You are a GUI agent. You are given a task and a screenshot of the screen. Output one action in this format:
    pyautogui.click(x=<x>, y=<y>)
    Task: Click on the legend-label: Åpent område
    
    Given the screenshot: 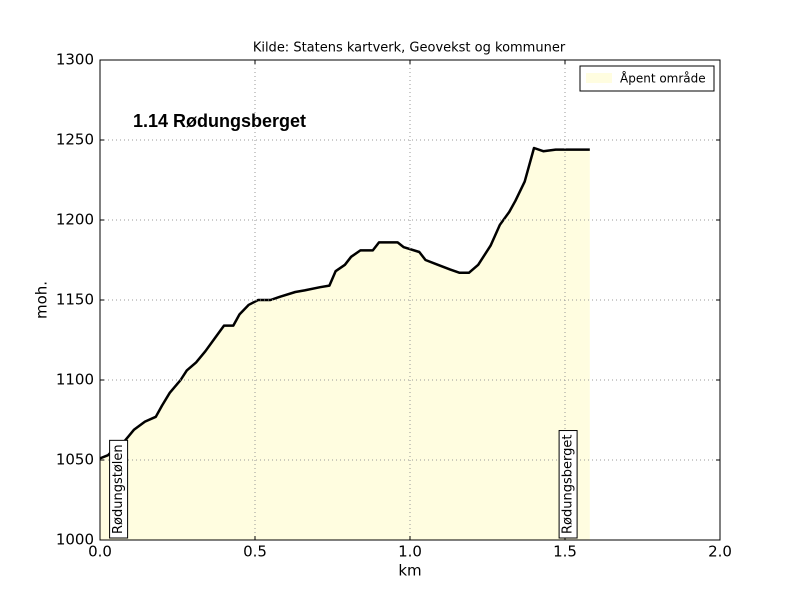 What is the action you would take?
    pyautogui.click(x=663, y=78)
    